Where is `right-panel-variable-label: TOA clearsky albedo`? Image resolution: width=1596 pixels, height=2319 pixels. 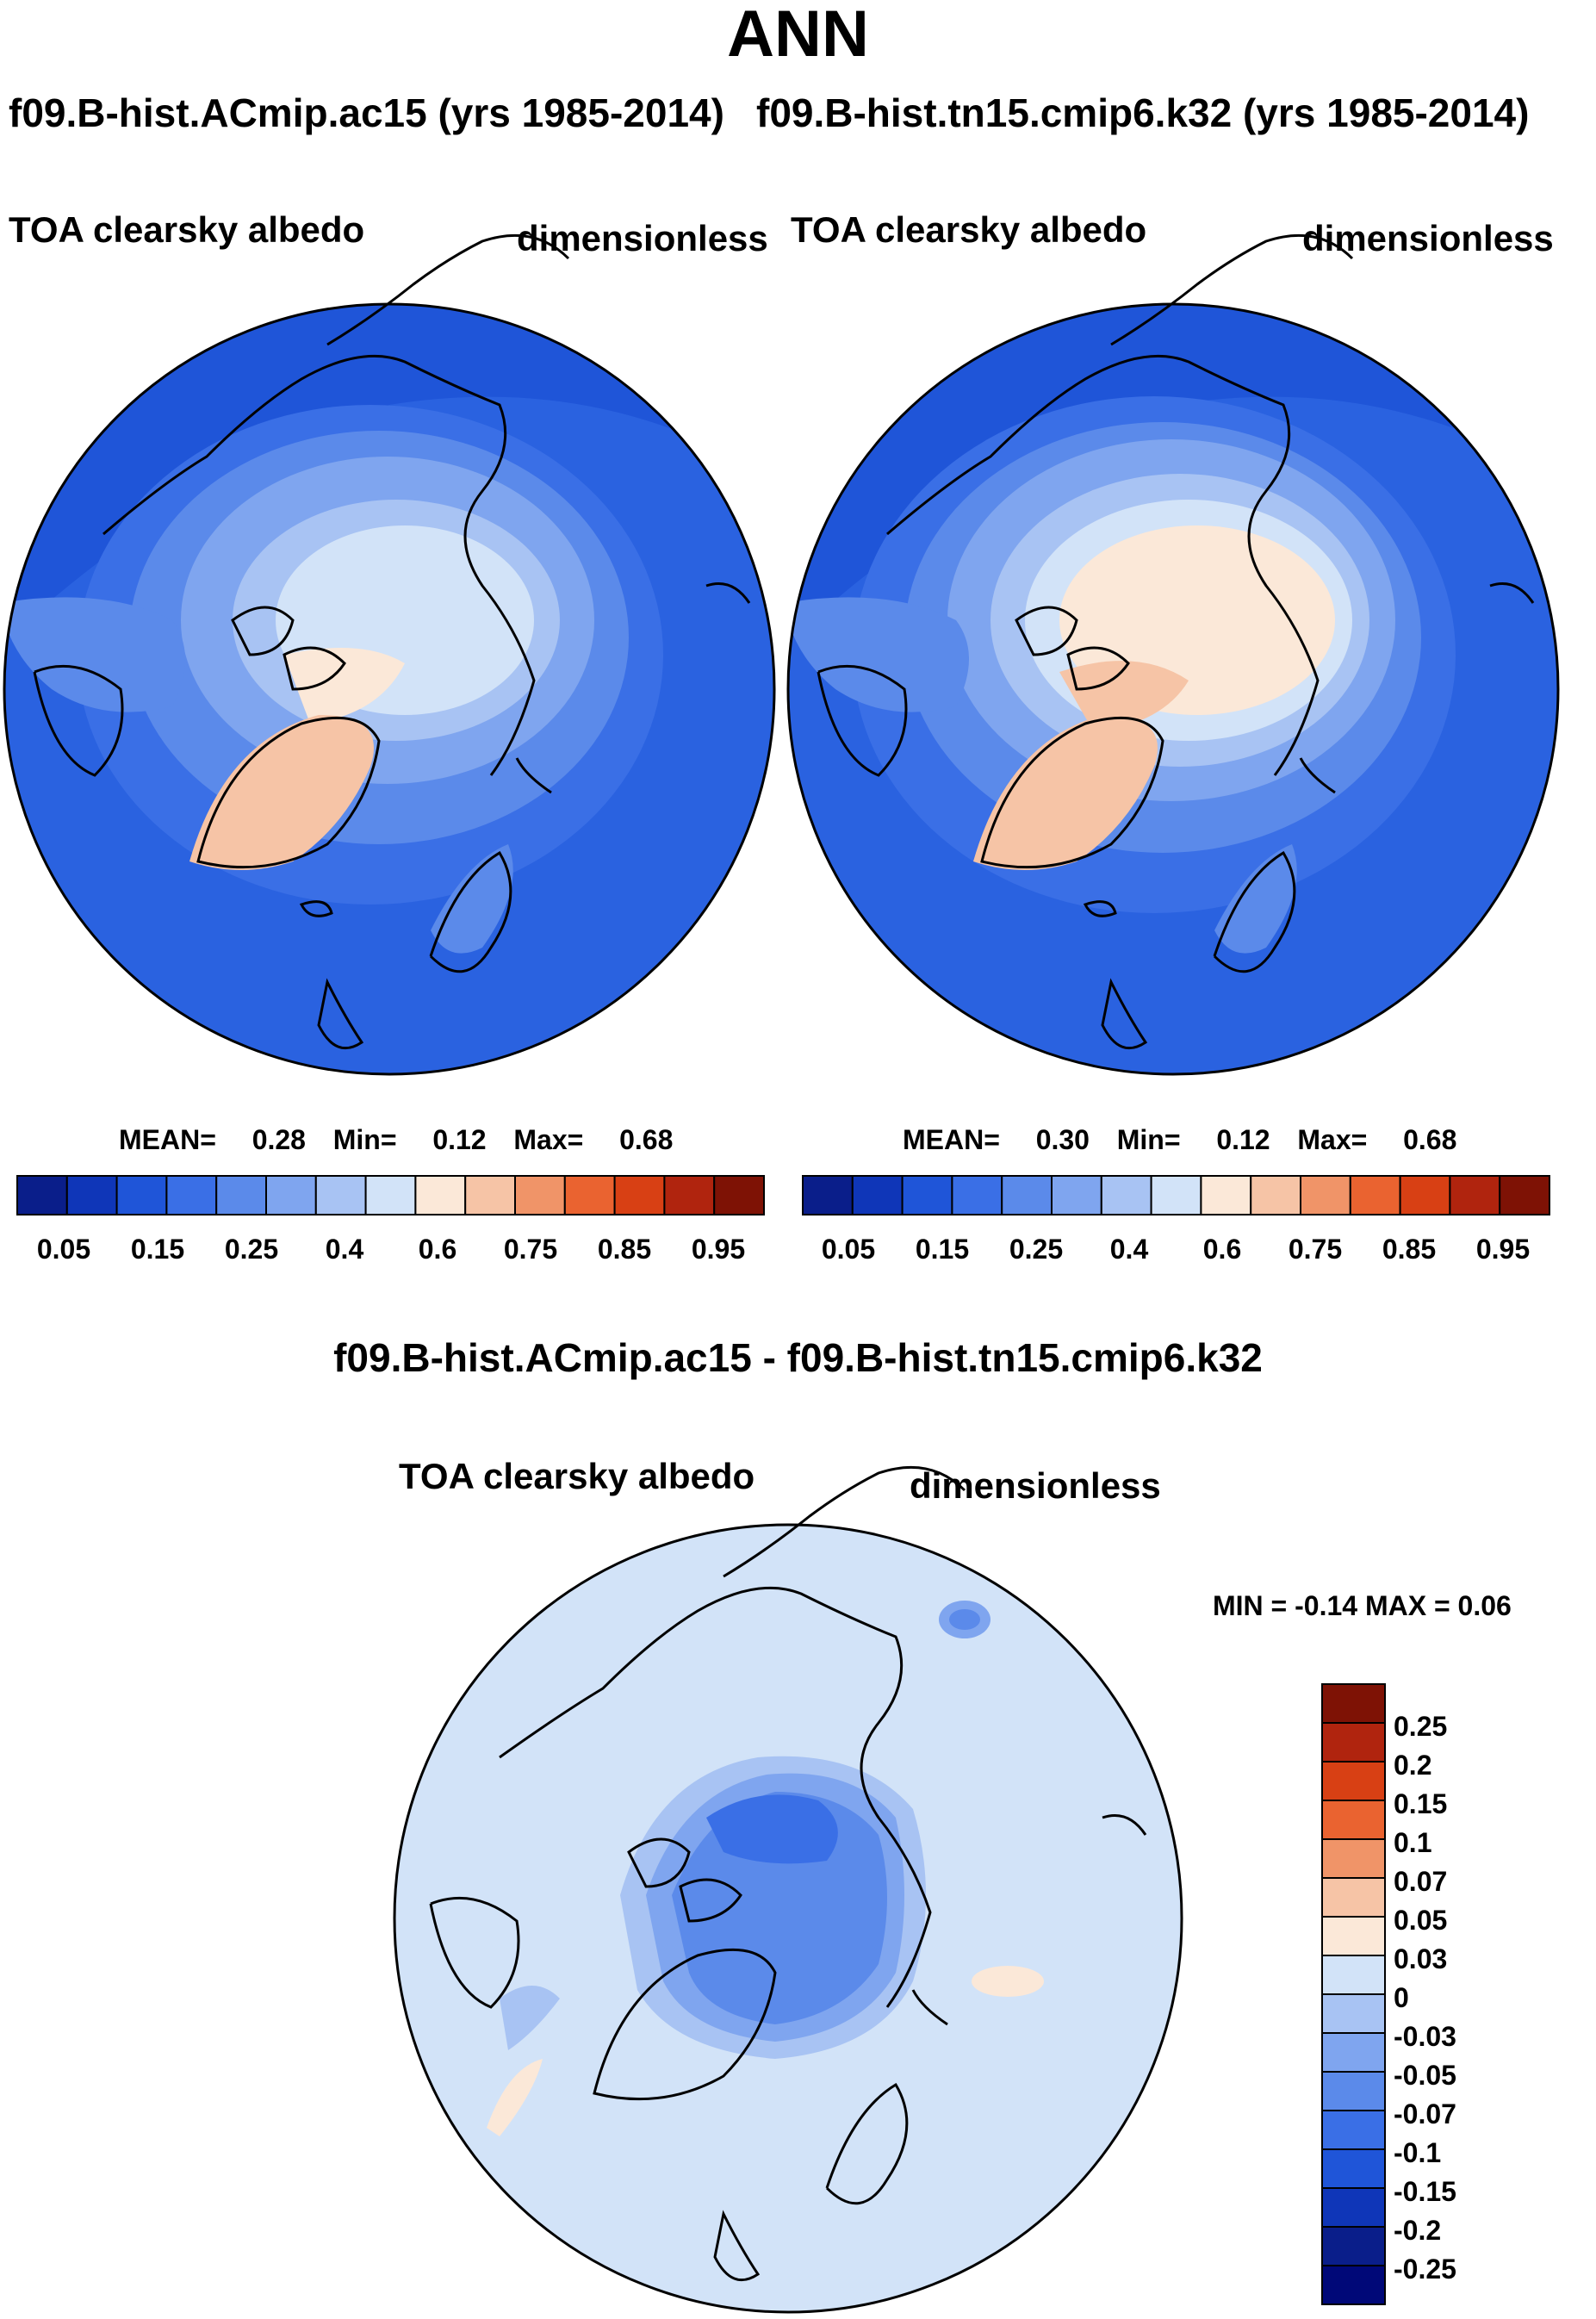
right-panel-variable-label: TOA clearsky albedo is located at coordinates (969, 230).